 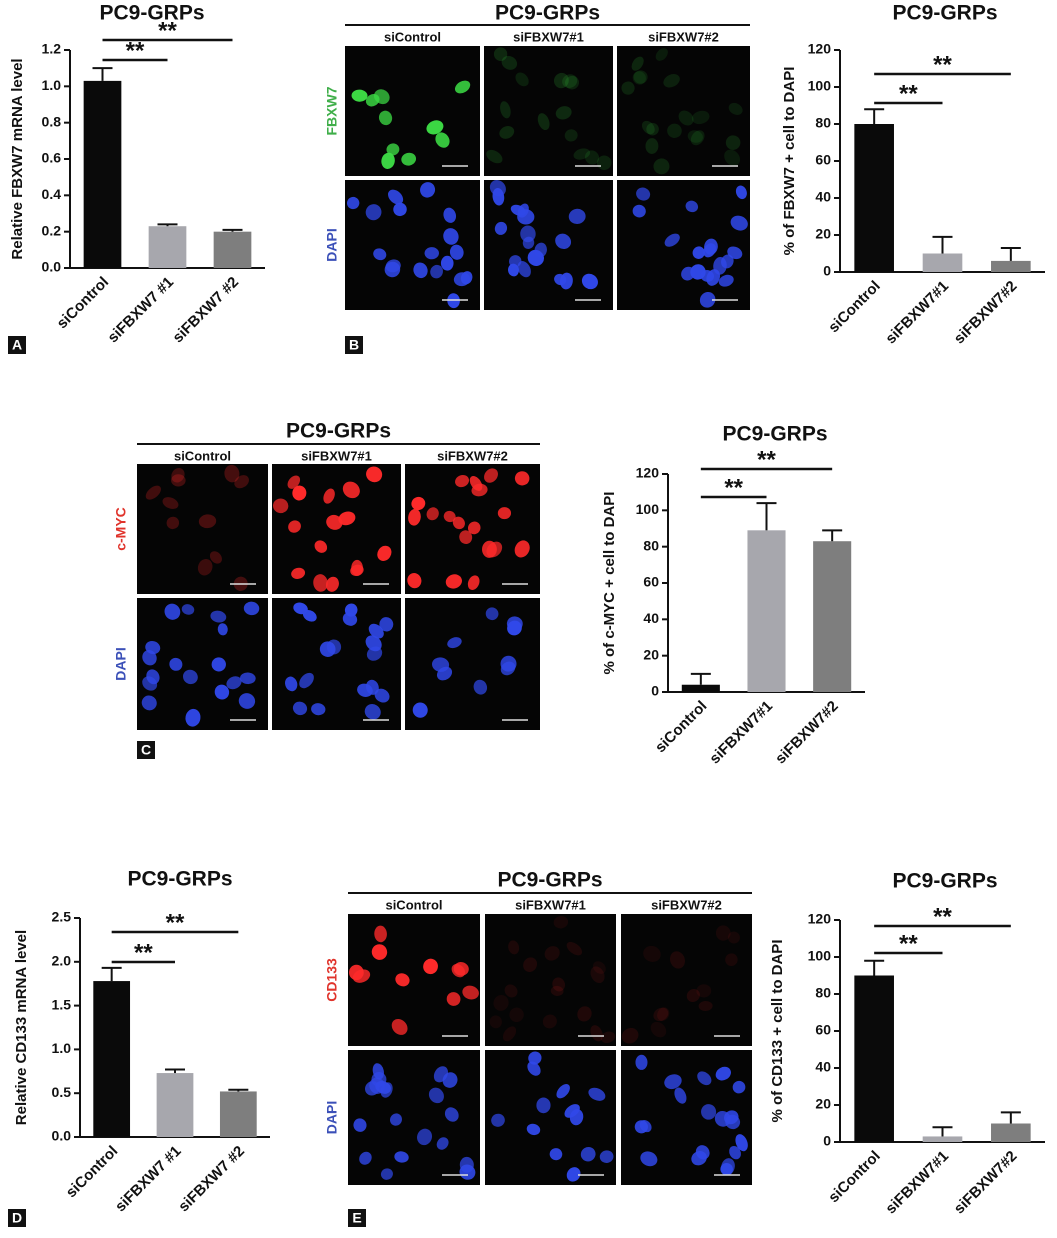 I want to click on y-tick-label: 60, so click(x=651, y=582).